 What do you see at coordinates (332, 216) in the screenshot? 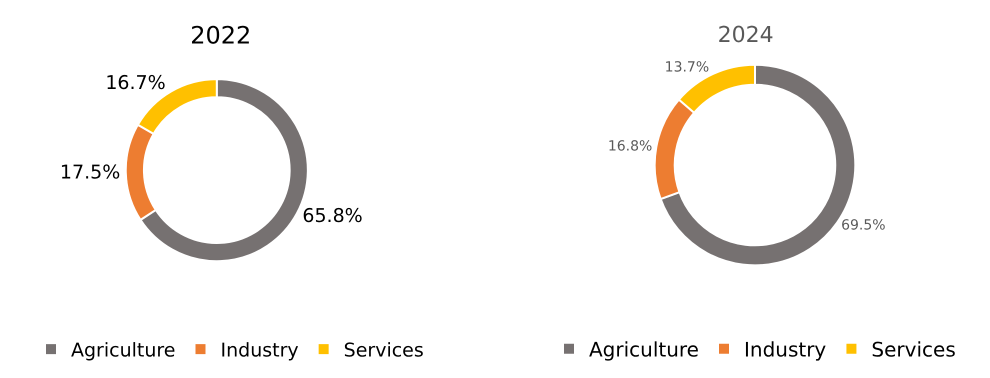
I see `data-label: 65.8%` at bounding box center [332, 216].